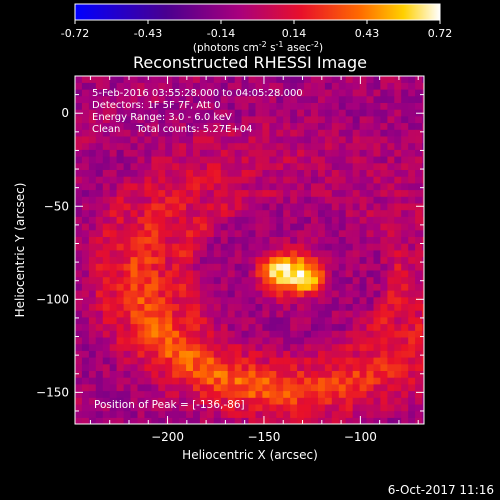 This screenshot has width=500, height=500. Describe the element at coordinates (162, 117) in the screenshot. I see `info-energy-range: Energy Range: 3.0 - 6.0 keV` at that location.